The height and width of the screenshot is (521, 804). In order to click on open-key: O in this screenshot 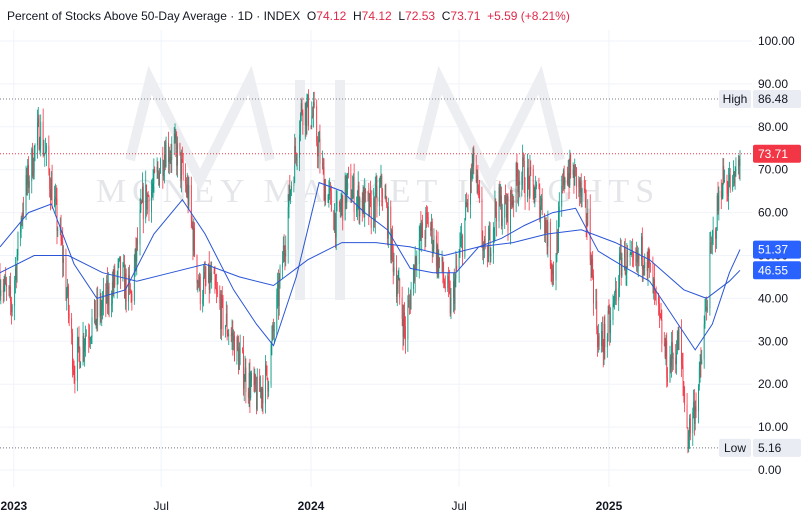, I will do `click(311, 16)`.